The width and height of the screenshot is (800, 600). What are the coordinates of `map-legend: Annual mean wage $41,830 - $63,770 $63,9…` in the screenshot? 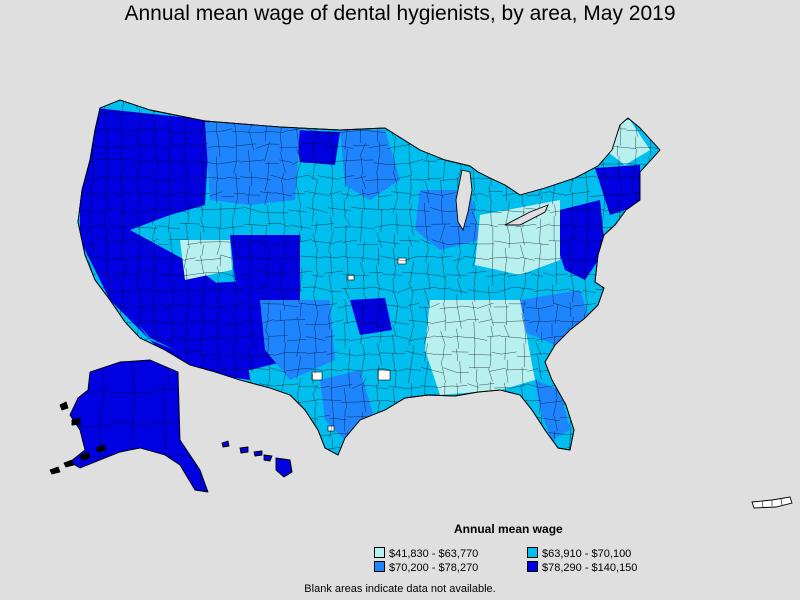 It's located at (522, 550).